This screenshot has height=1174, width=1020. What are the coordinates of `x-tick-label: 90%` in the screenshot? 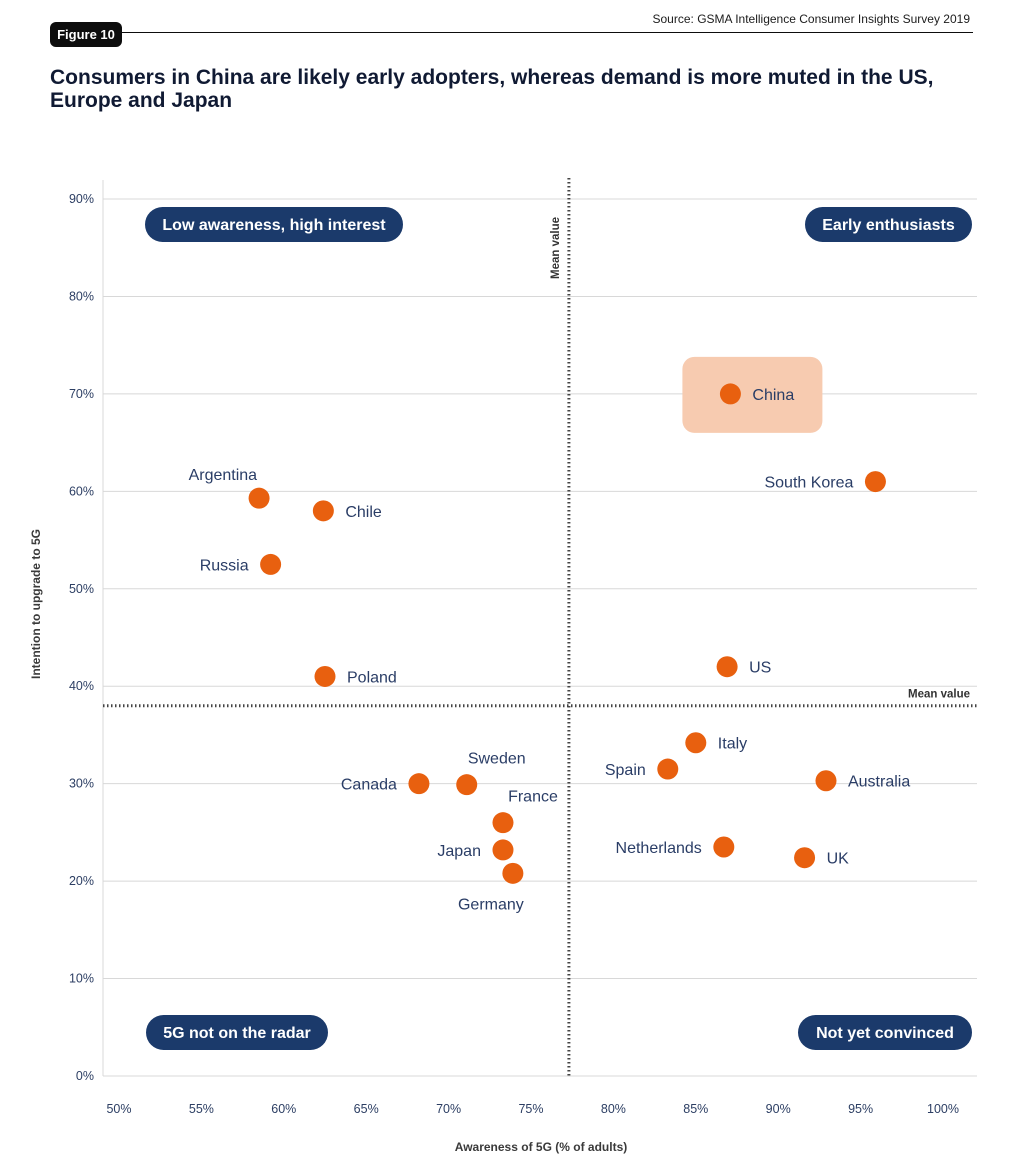 It's located at (778, 1109).